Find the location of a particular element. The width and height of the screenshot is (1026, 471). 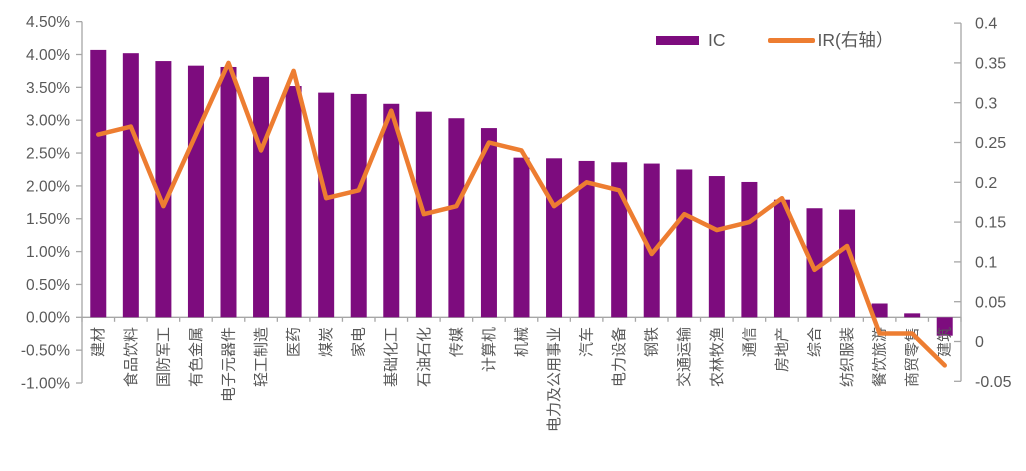

legend-item-ir: IR(右轴） is located at coordinates (830, 40).